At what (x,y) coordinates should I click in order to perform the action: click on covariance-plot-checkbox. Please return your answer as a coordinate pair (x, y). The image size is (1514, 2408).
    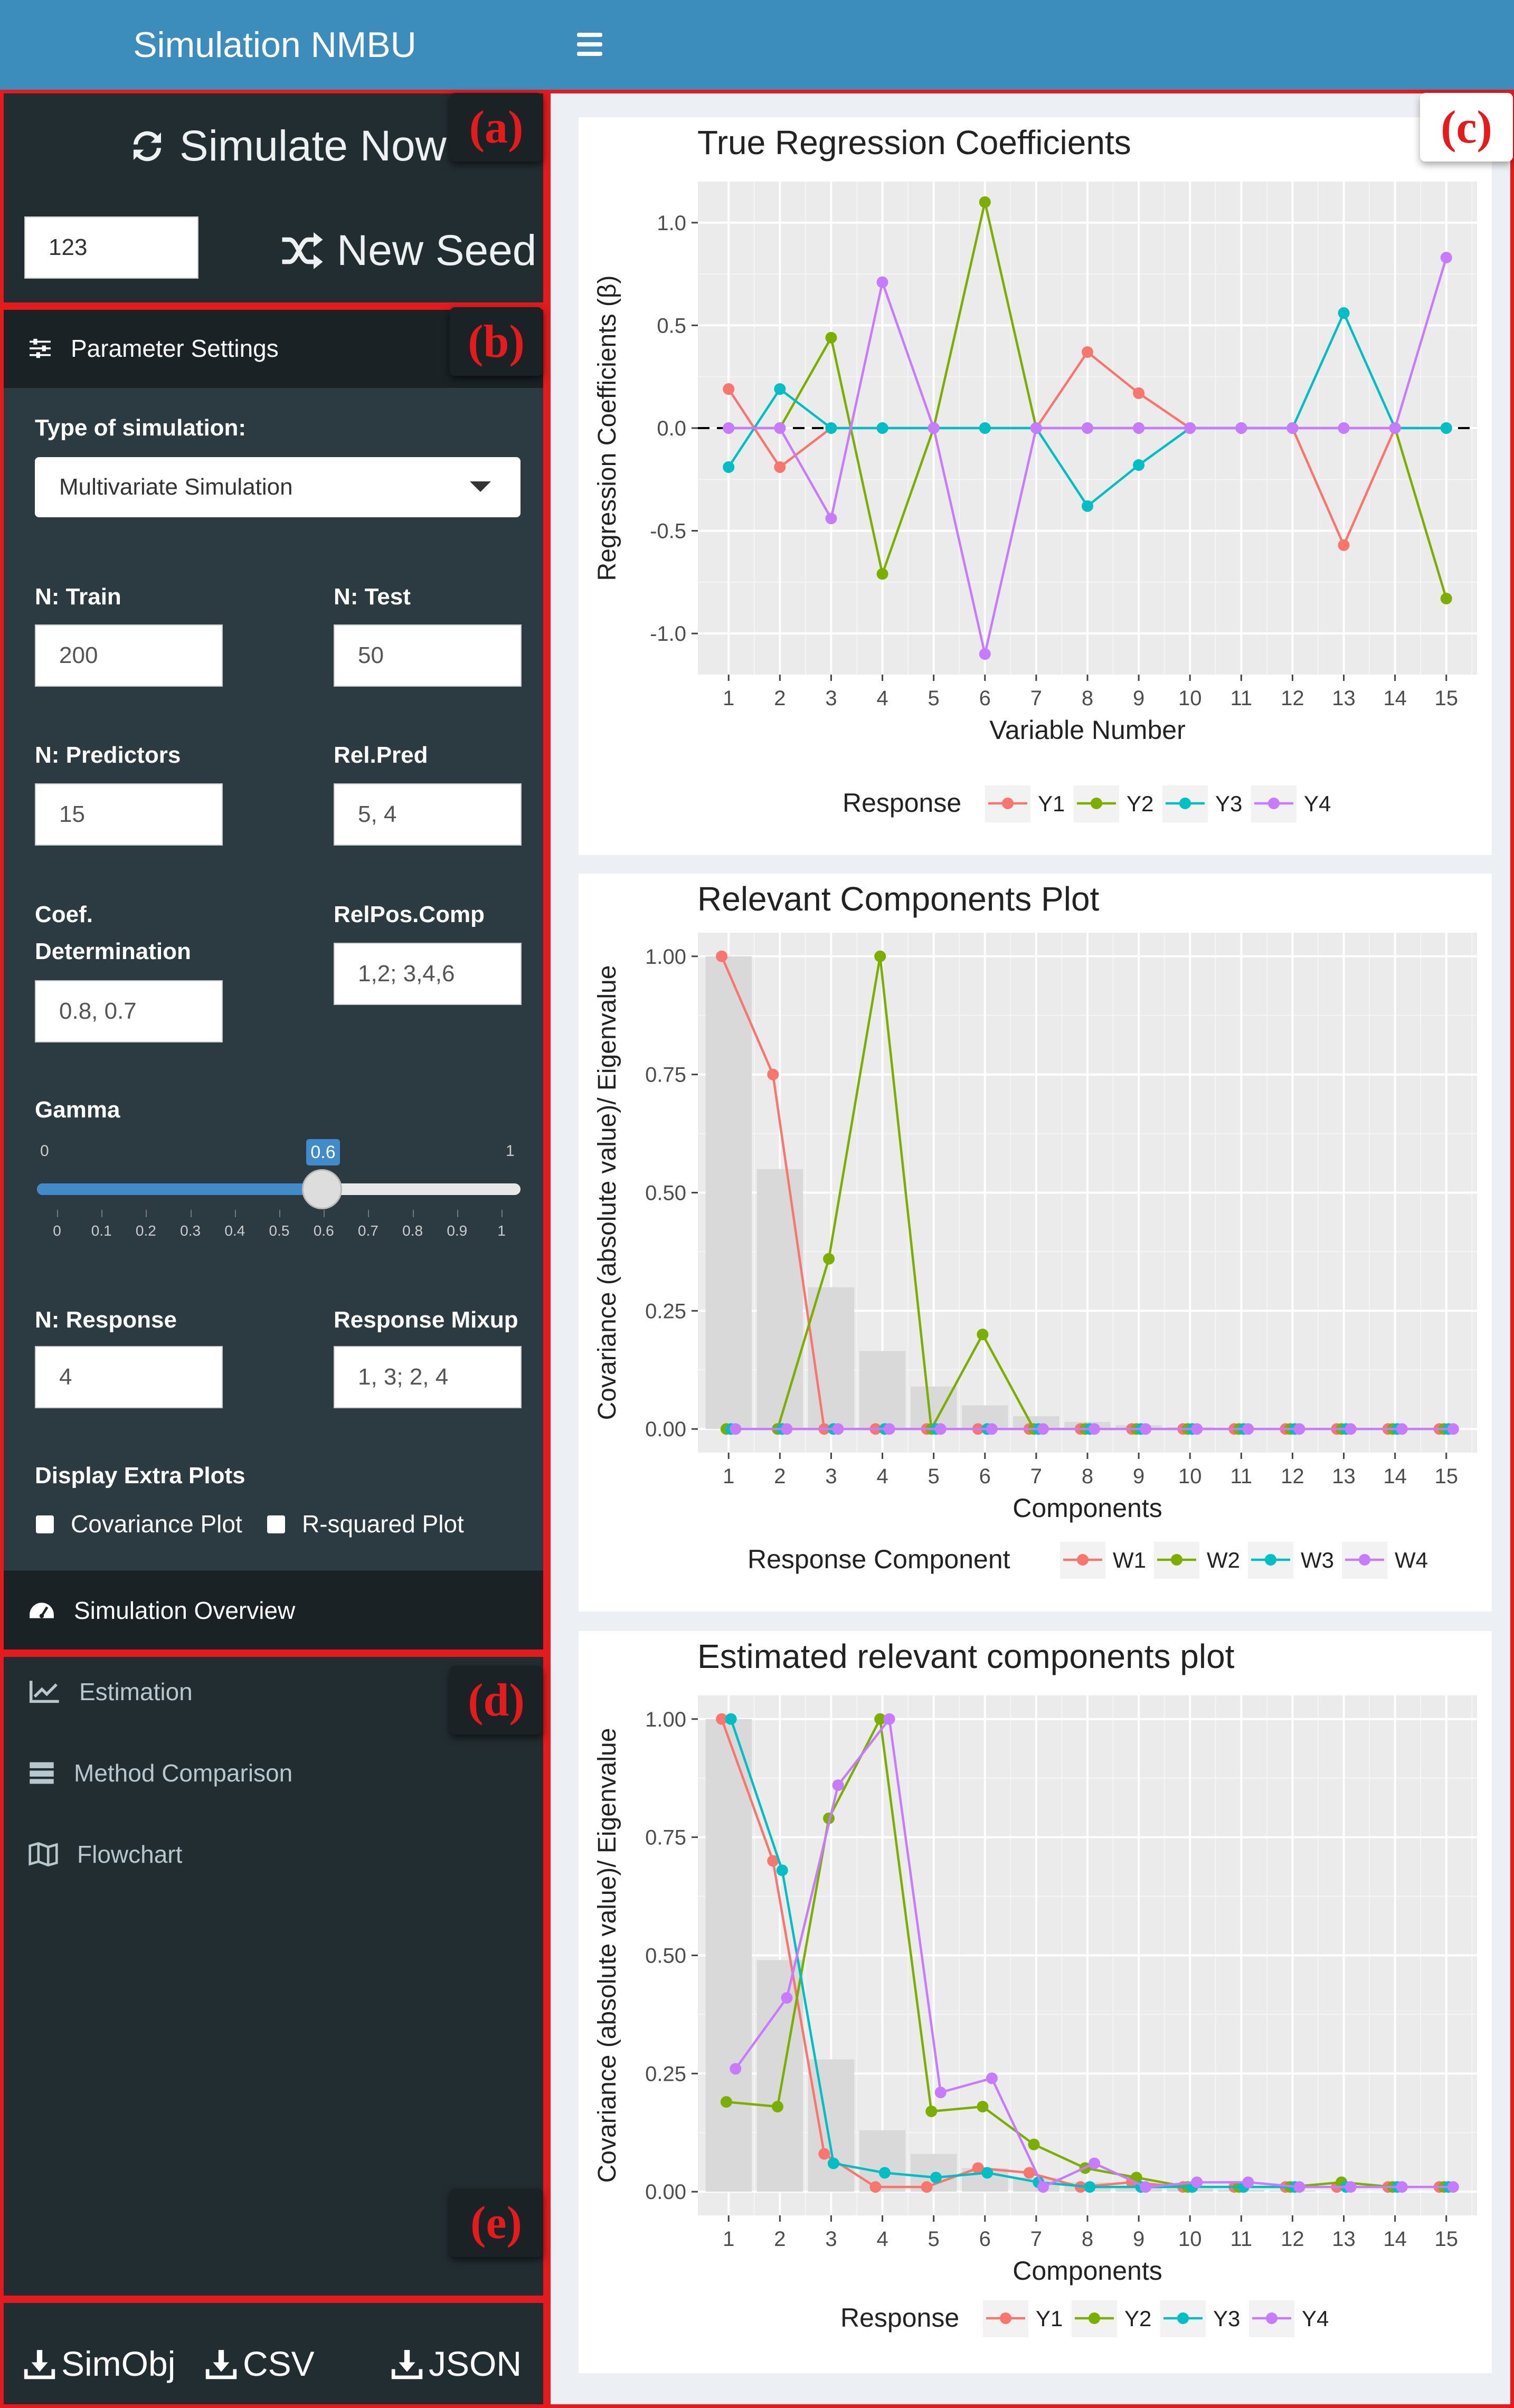
    Looking at the image, I should click on (45, 1524).